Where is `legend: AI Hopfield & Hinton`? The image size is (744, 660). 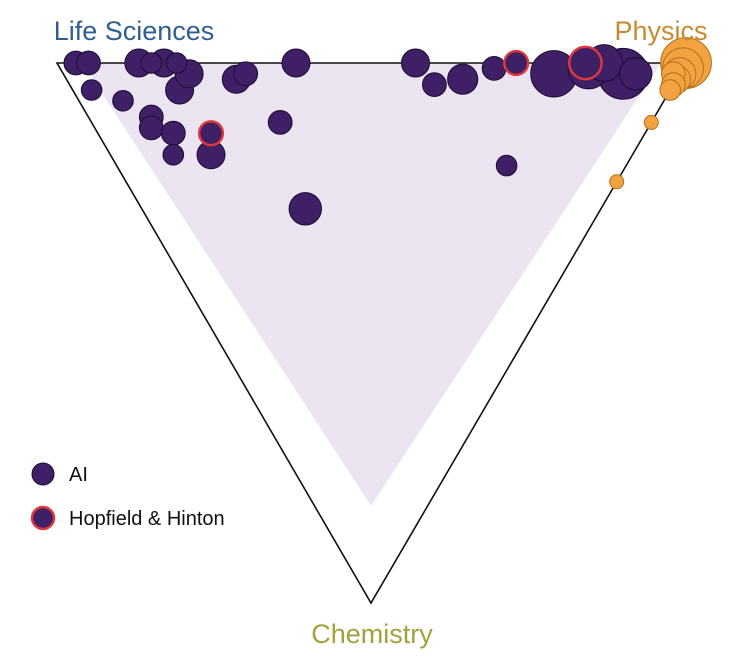 legend: AI Hopfield & Hinton is located at coordinates (127, 496).